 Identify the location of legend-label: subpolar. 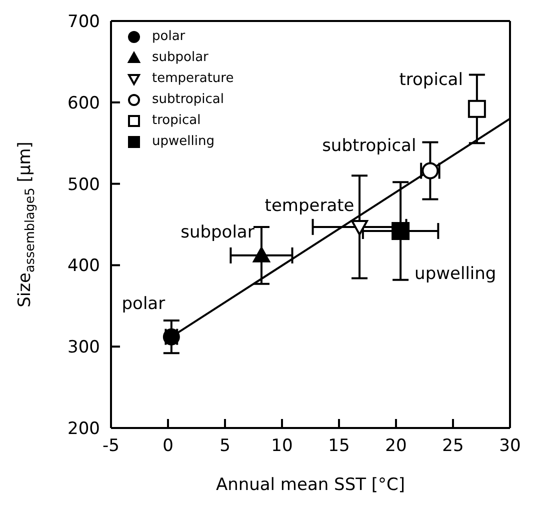
(180, 58).